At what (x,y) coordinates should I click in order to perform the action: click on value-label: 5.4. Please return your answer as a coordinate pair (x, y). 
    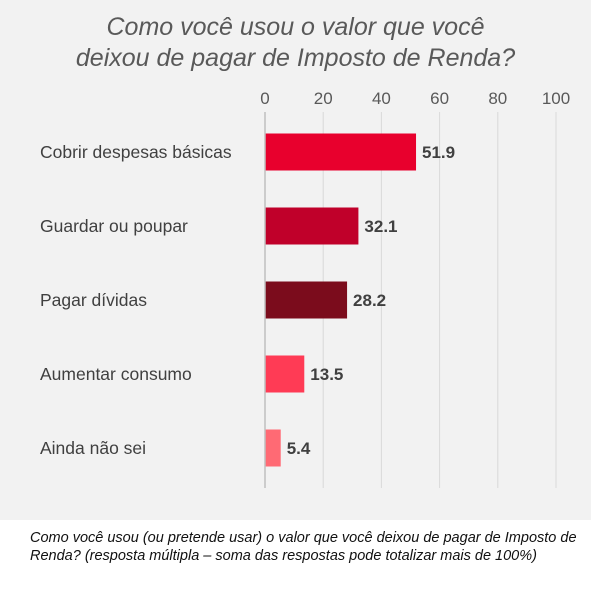
    Looking at the image, I should click on (299, 448).